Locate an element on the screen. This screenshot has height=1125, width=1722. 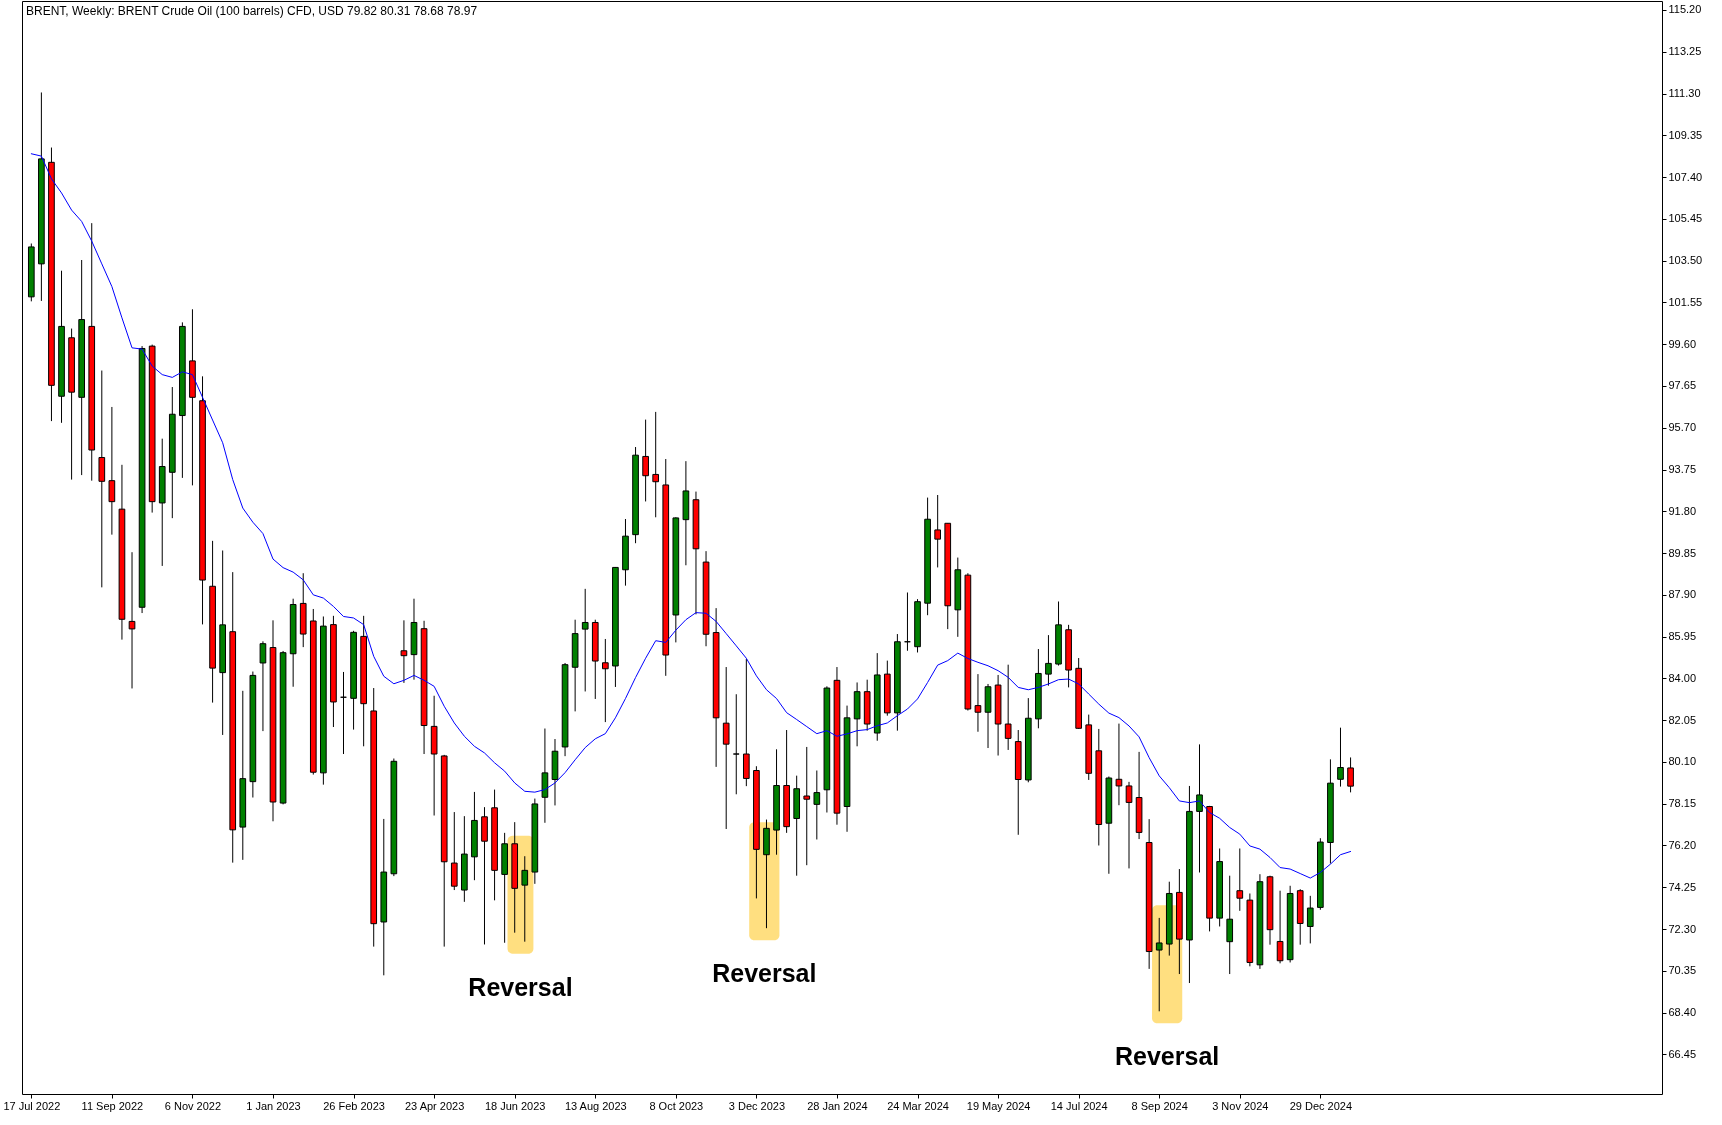
x-tick-label: 19 May 2024 is located at coordinates (998, 1105).